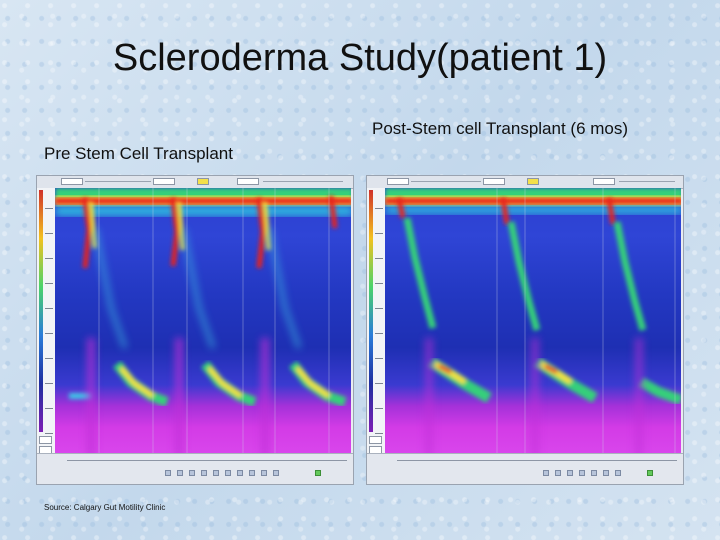  I want to click on post-transplant-heading: Post-Stem cell Transplant (6 mos), so click(500, 128).